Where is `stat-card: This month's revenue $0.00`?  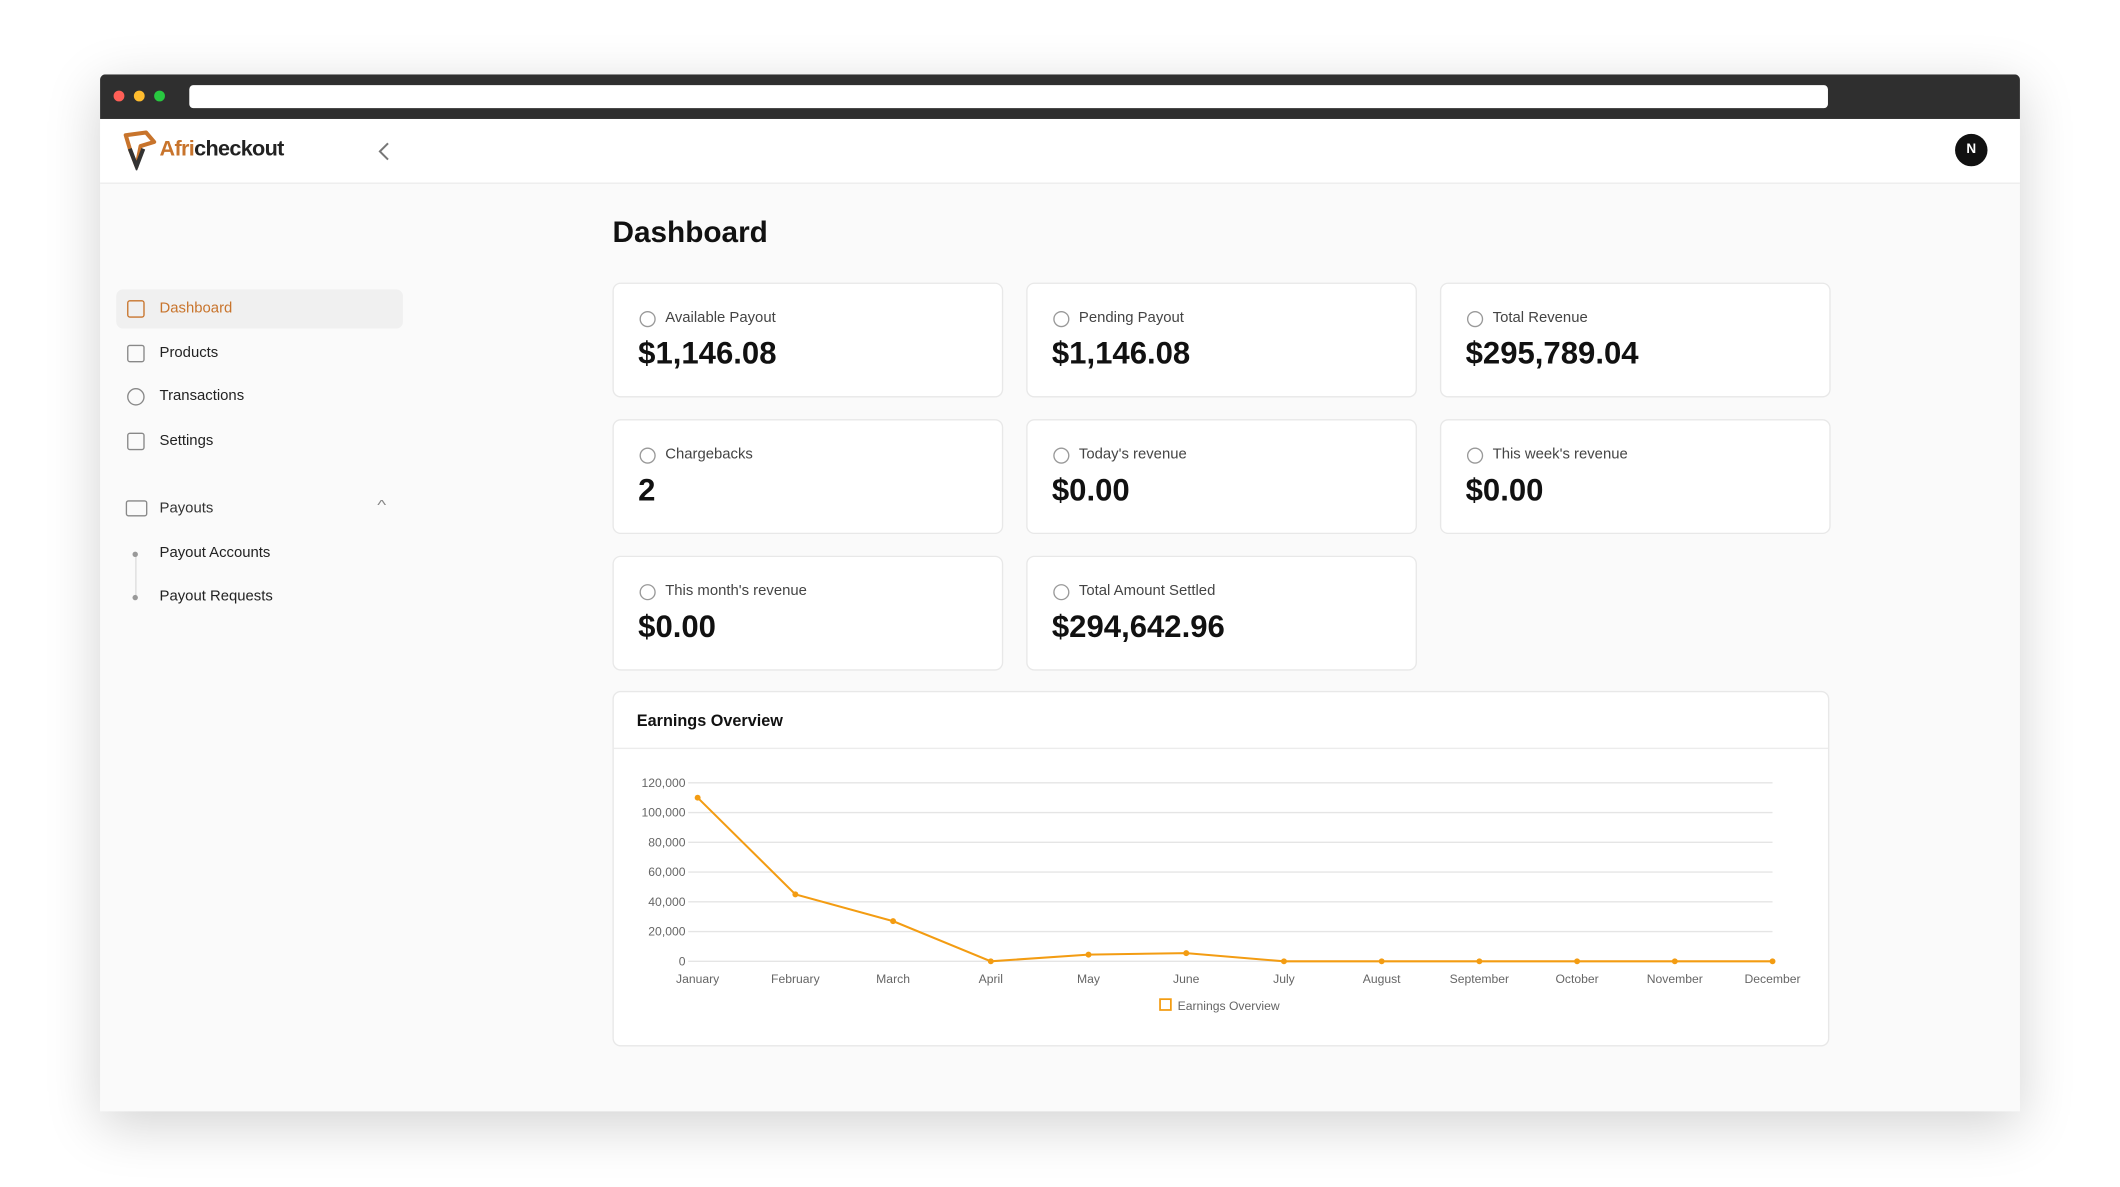
stat-card: This month's revenue $0.00 is located at coordinates (808, 613).